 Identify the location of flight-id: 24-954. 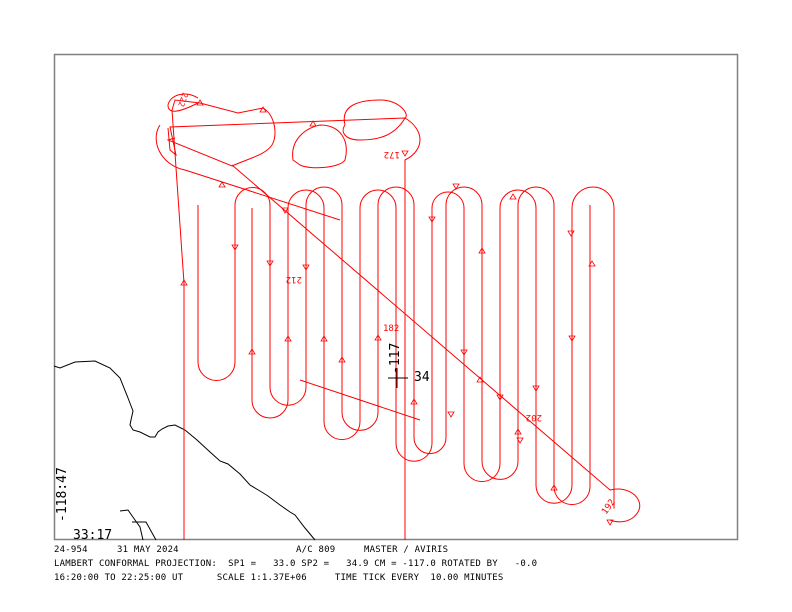
(71, 550).